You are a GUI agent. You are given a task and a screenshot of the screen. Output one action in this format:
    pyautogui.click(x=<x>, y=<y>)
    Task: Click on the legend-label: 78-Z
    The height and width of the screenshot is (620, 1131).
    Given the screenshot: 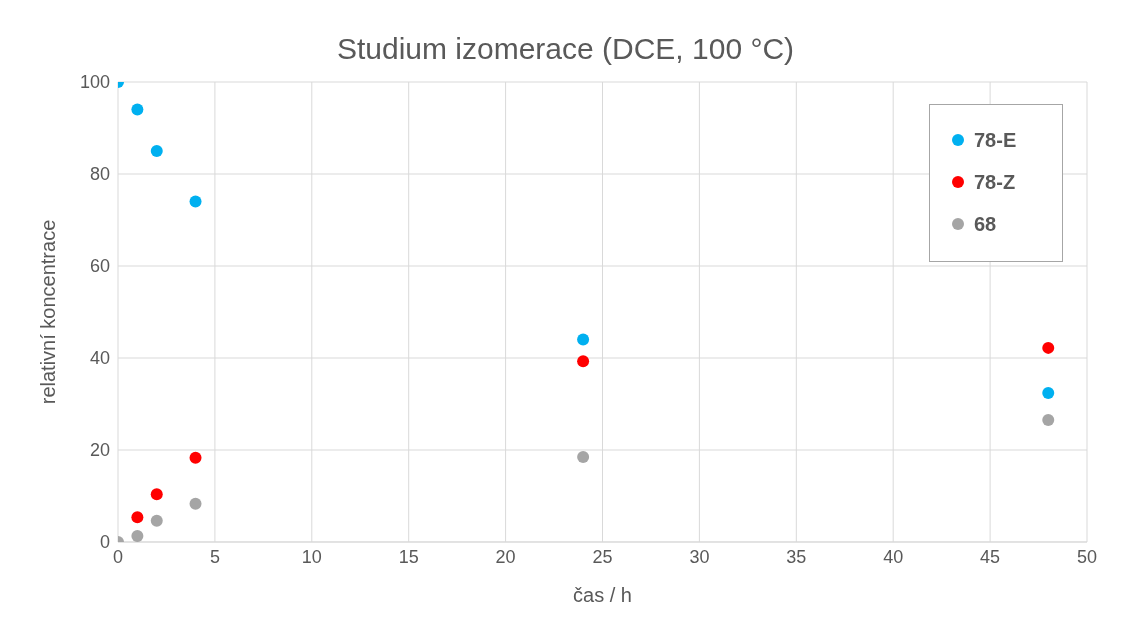 What is the action you would take?
    pyautogui.click(x=995, y=182)
    